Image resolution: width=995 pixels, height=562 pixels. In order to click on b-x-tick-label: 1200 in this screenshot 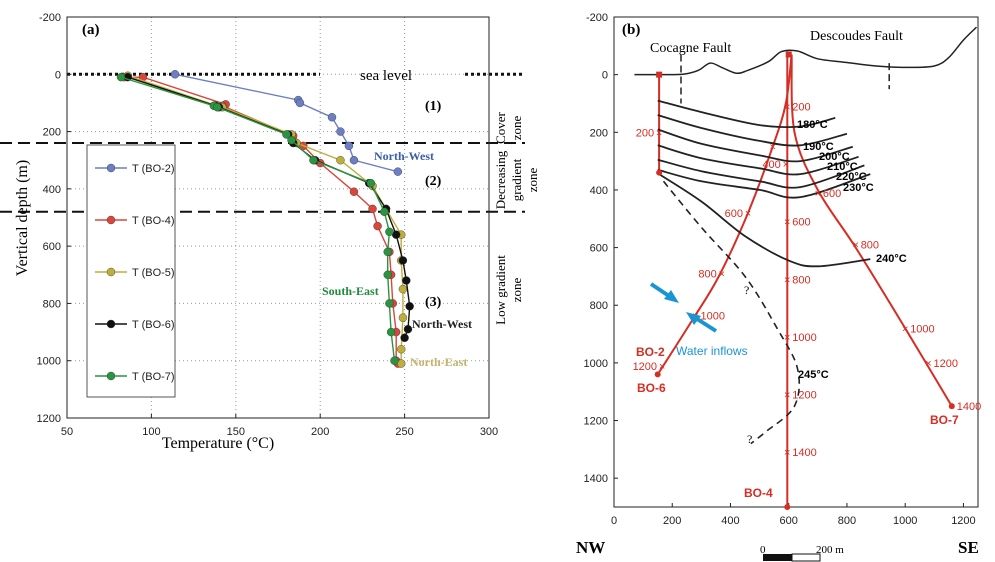, I will do `click(963, 521)`.